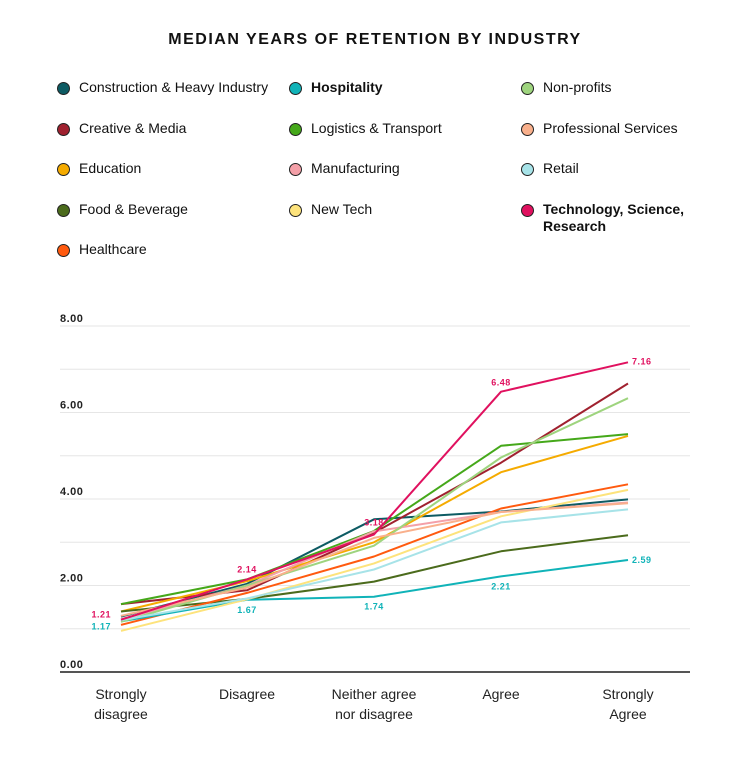 The image size is (750, 760). Describe the element at coordinates (101, 615) in the screenshot. I see `data-label-technology-science-research: 1.21` at that location.